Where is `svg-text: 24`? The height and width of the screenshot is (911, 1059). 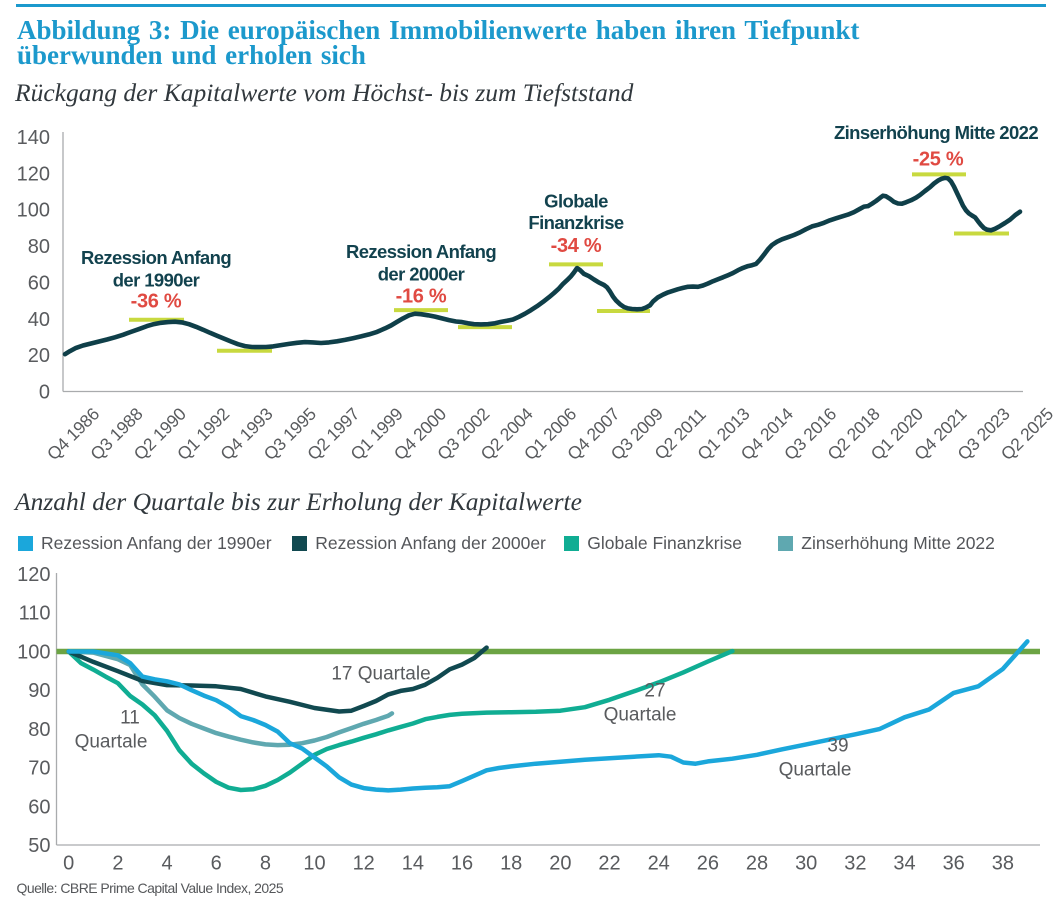
svg-text: 24 is located at coordinates (659, 864).